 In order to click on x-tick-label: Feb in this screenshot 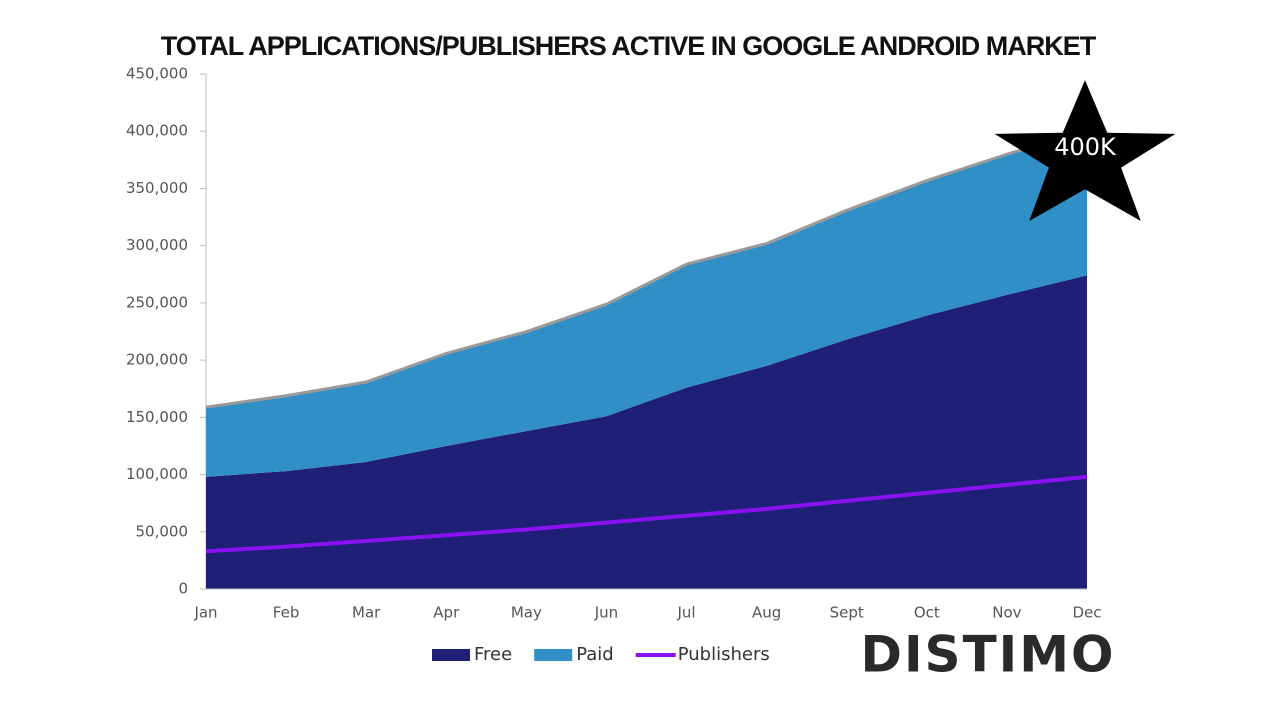, I will do `click(286, 613)`.